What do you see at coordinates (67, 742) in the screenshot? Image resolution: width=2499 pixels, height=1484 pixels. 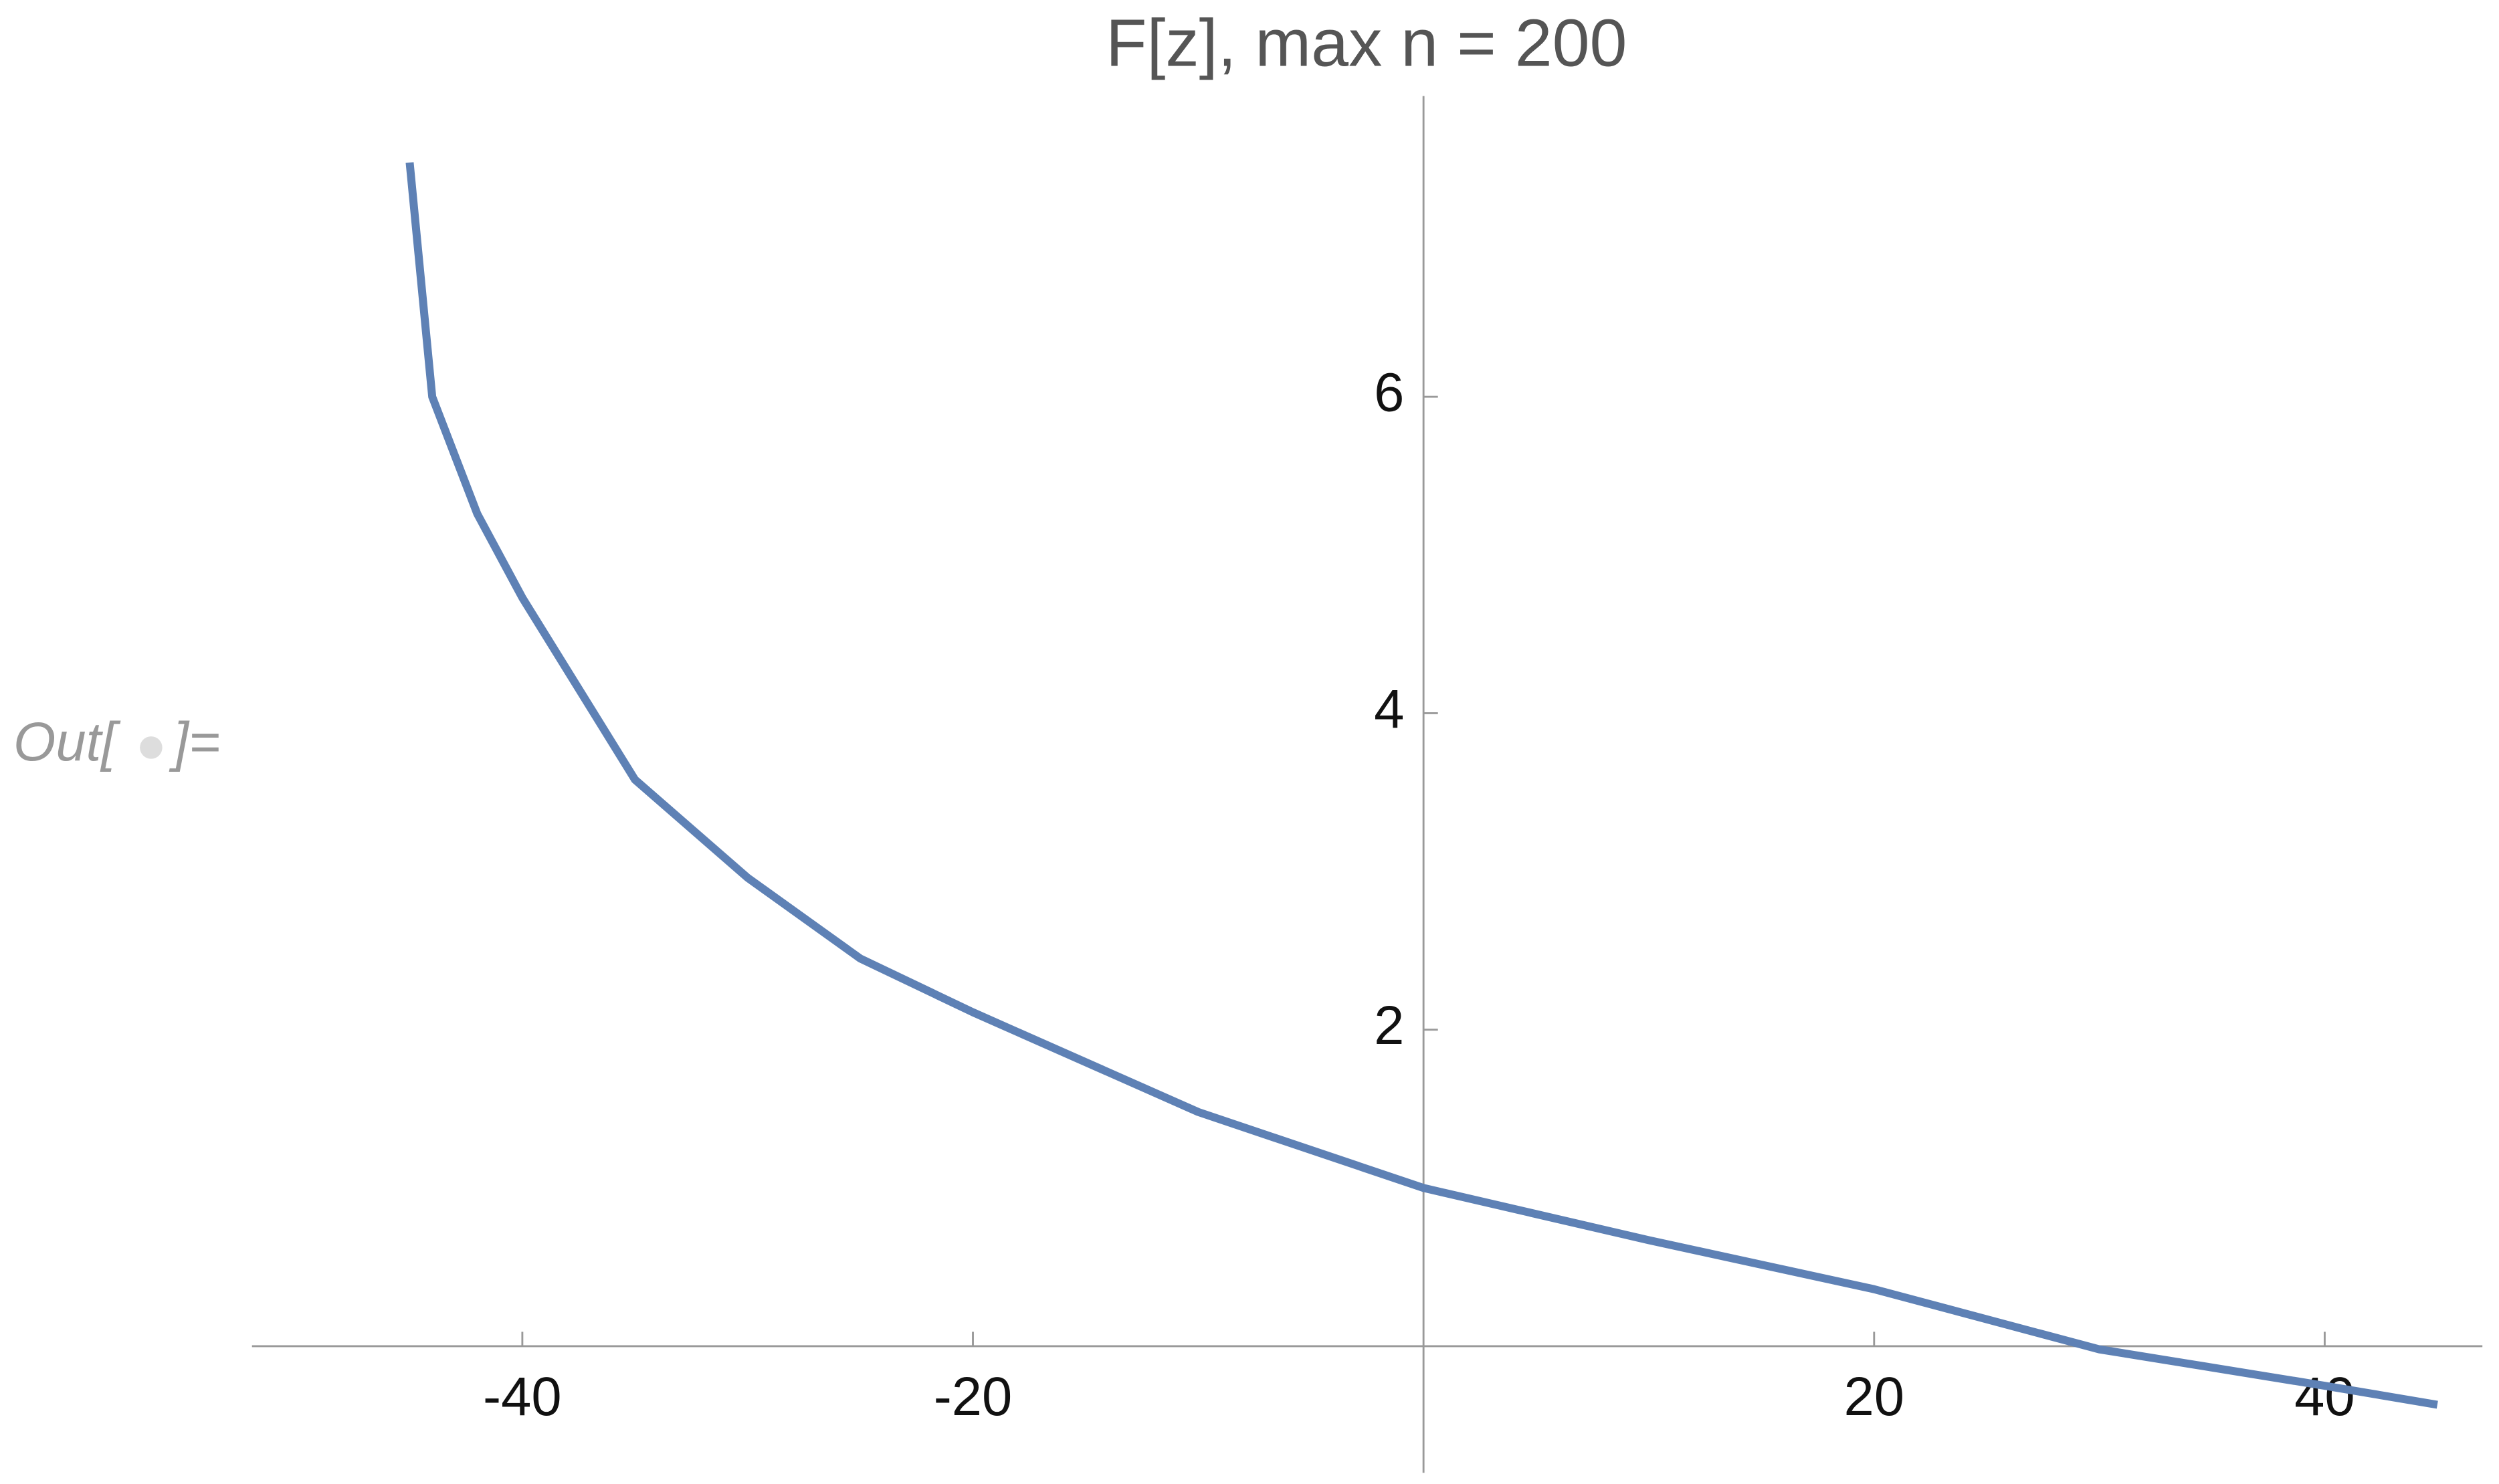 I see `output-label-prefix: Out[` at bounding box center [67, 742].